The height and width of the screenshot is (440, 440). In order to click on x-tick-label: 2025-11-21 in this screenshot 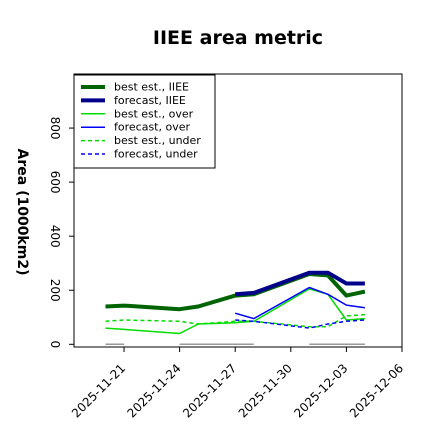, I will do `click(98, 390)`.